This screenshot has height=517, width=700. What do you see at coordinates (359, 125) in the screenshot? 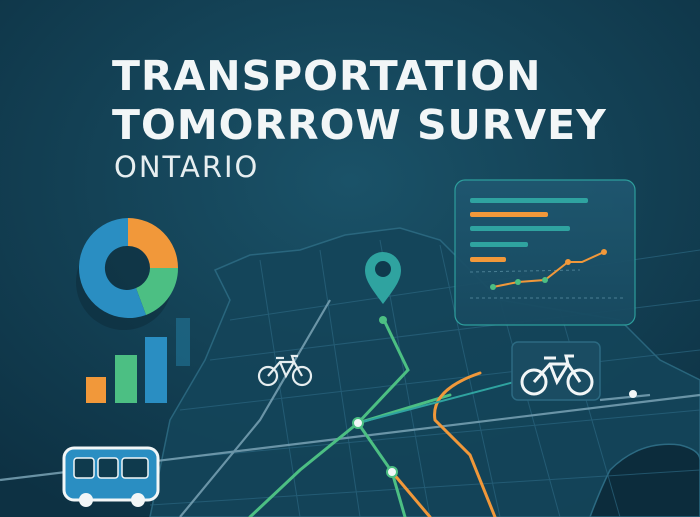
I see `title-line-2: TOMORROW SURVEY` at bounding box center [359, 125].